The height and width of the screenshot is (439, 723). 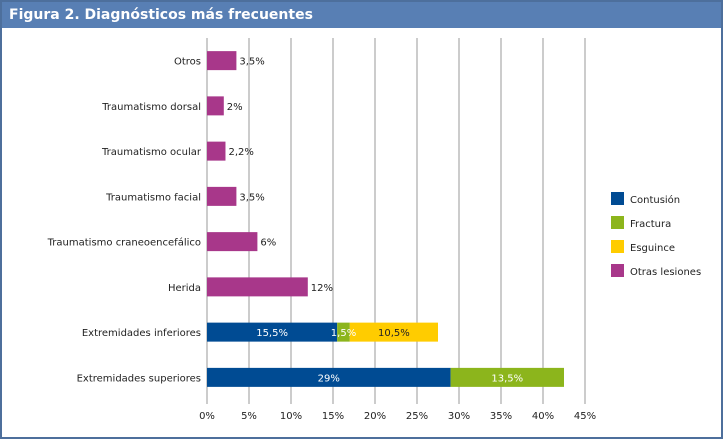 I want to click on data-label: 10,5%, so click(x=394, y=333).